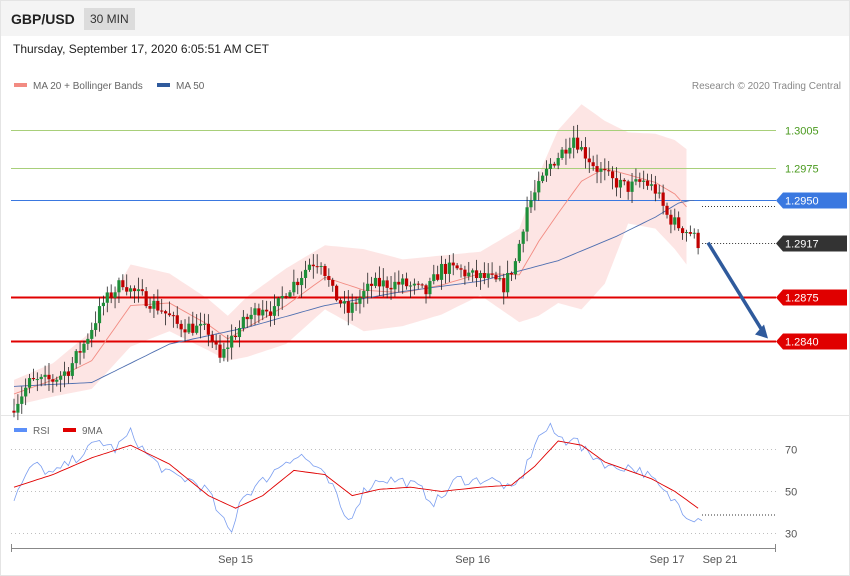 This screenshot has height=576, width=850. Describe the element at coordinates (43, 19) in the screenshot. I see `symbol-label: GBP/USD` at that location.